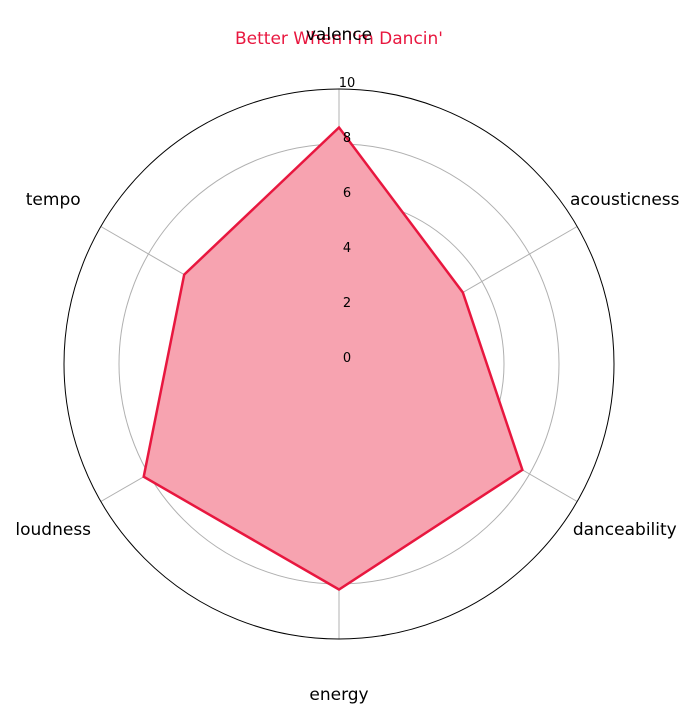 This screenshot has width=695, height=721. Describe the element at coordinates (339, 35) in the screenshot. I see `axis-label-valence: valence` at that location.